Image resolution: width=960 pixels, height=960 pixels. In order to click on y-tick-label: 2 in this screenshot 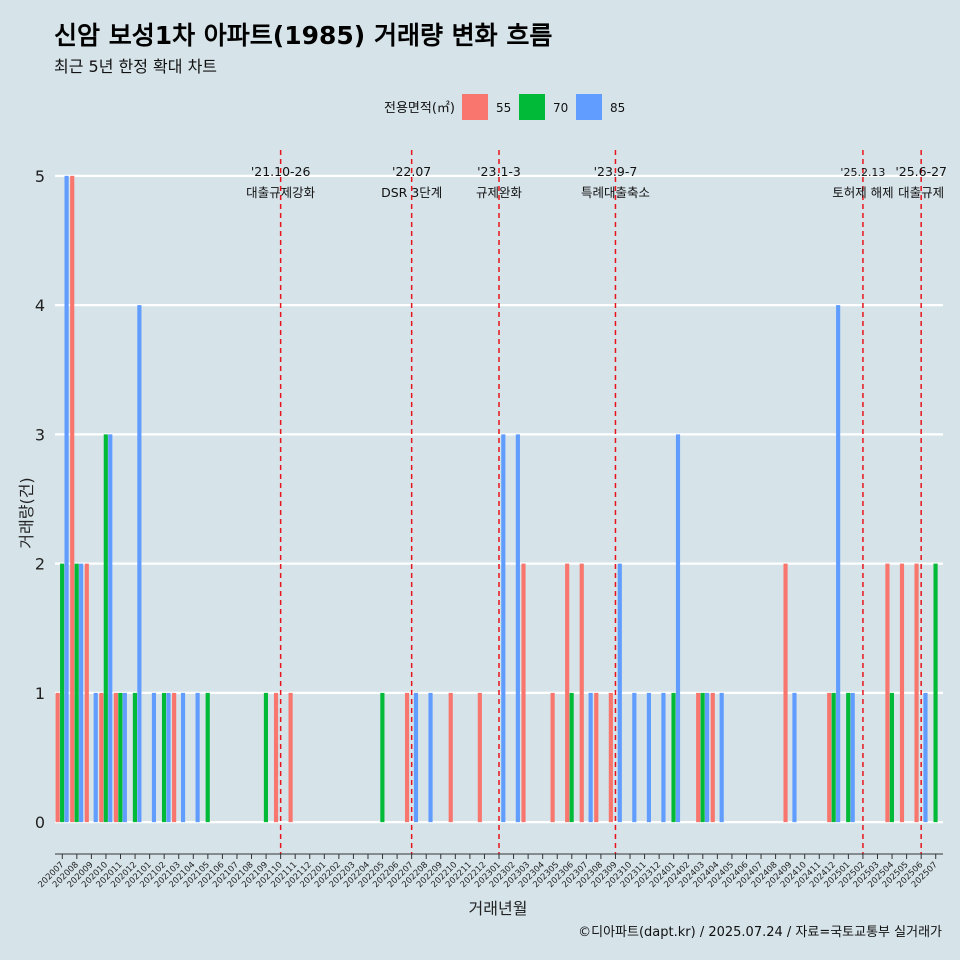, I will do `click(40, 564)`.